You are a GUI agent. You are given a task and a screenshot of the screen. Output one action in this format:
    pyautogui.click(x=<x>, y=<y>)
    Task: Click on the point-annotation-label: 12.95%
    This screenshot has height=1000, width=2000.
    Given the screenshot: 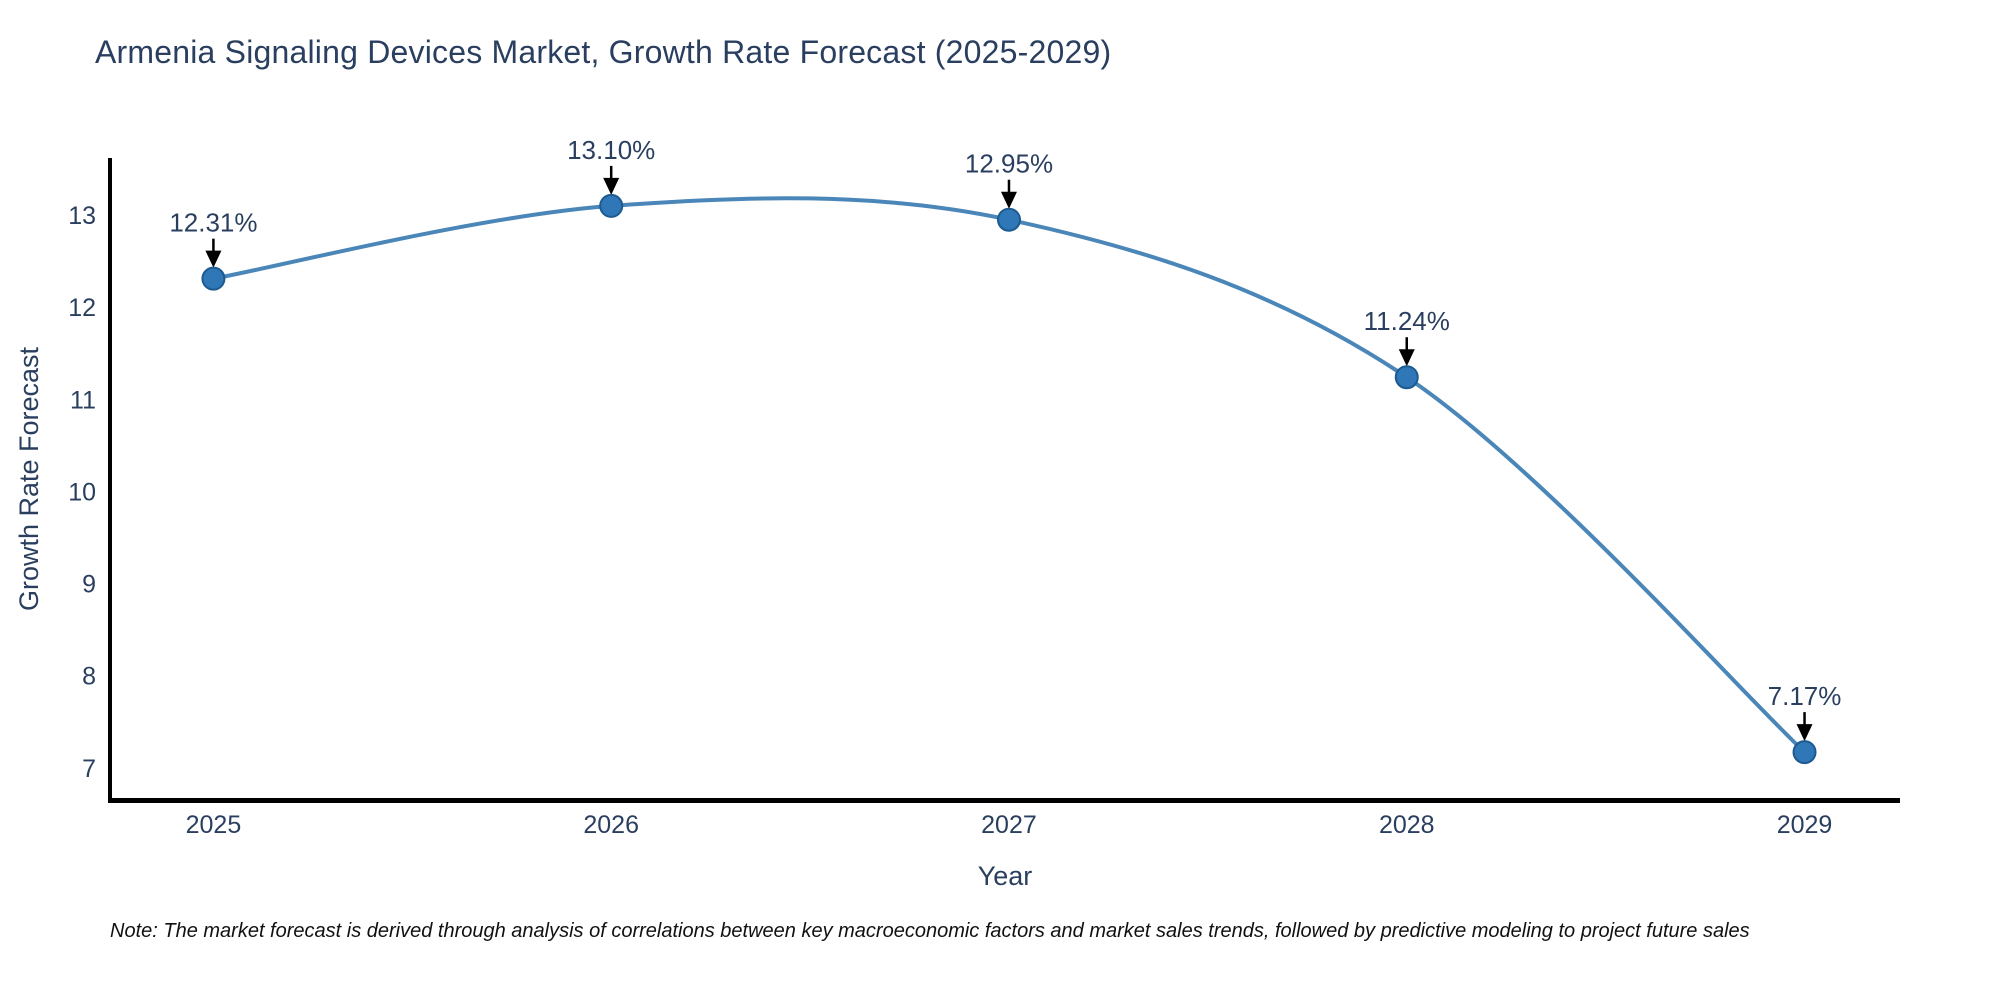 What is the action you would take?
    pyautogui.click(x=1009, y=164)
    